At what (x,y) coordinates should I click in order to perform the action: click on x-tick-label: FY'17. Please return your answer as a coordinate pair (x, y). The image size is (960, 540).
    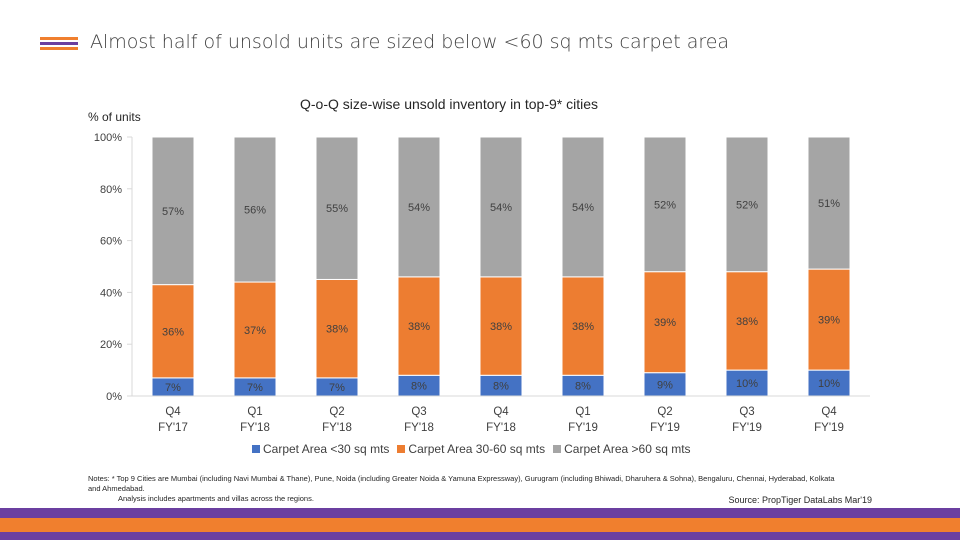
    Looking at the image, I should click on (173, 428).